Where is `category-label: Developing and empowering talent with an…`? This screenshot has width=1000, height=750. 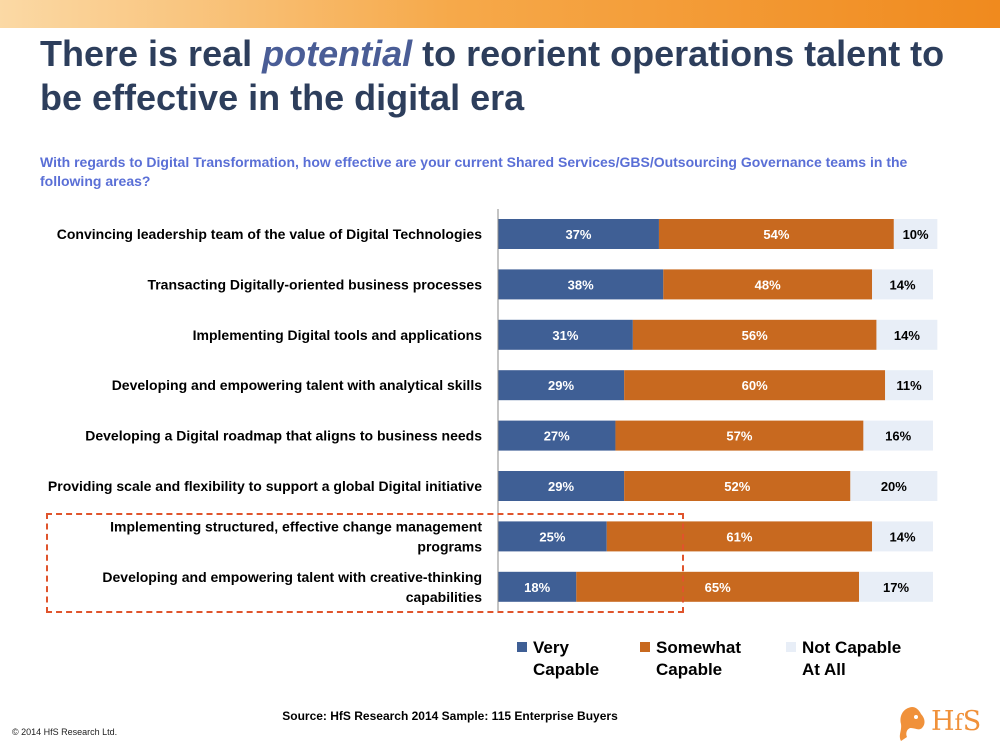 category-label: Developing and empowering talent with an… is located at coordinates (297, 385).